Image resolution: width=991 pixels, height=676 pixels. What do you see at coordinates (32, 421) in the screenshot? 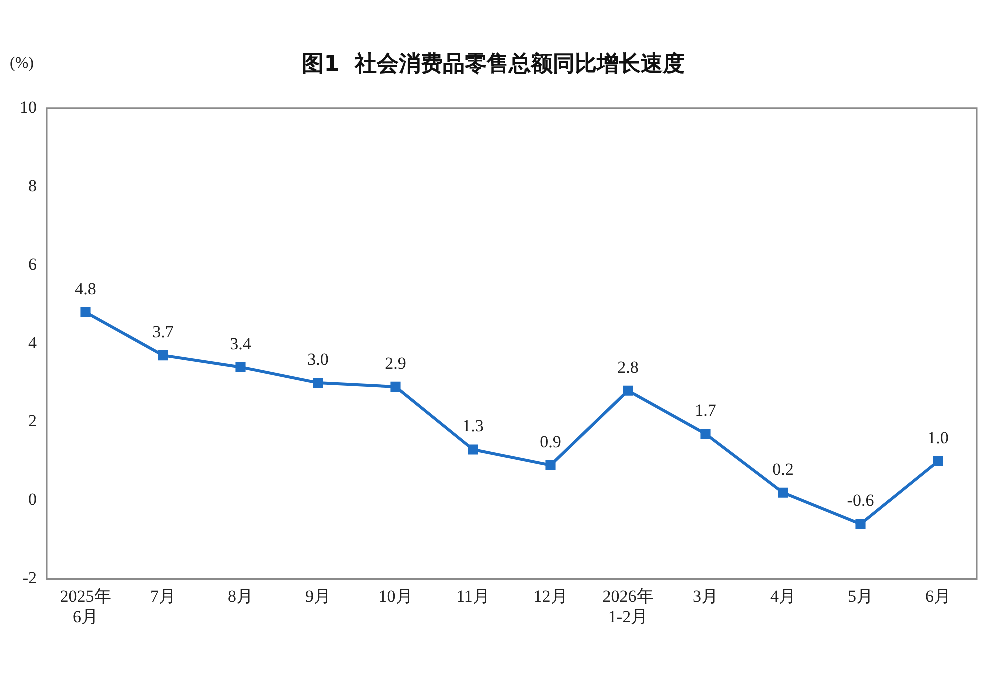
I see `y-tick-label: 2` at bounding box center [32, 421].